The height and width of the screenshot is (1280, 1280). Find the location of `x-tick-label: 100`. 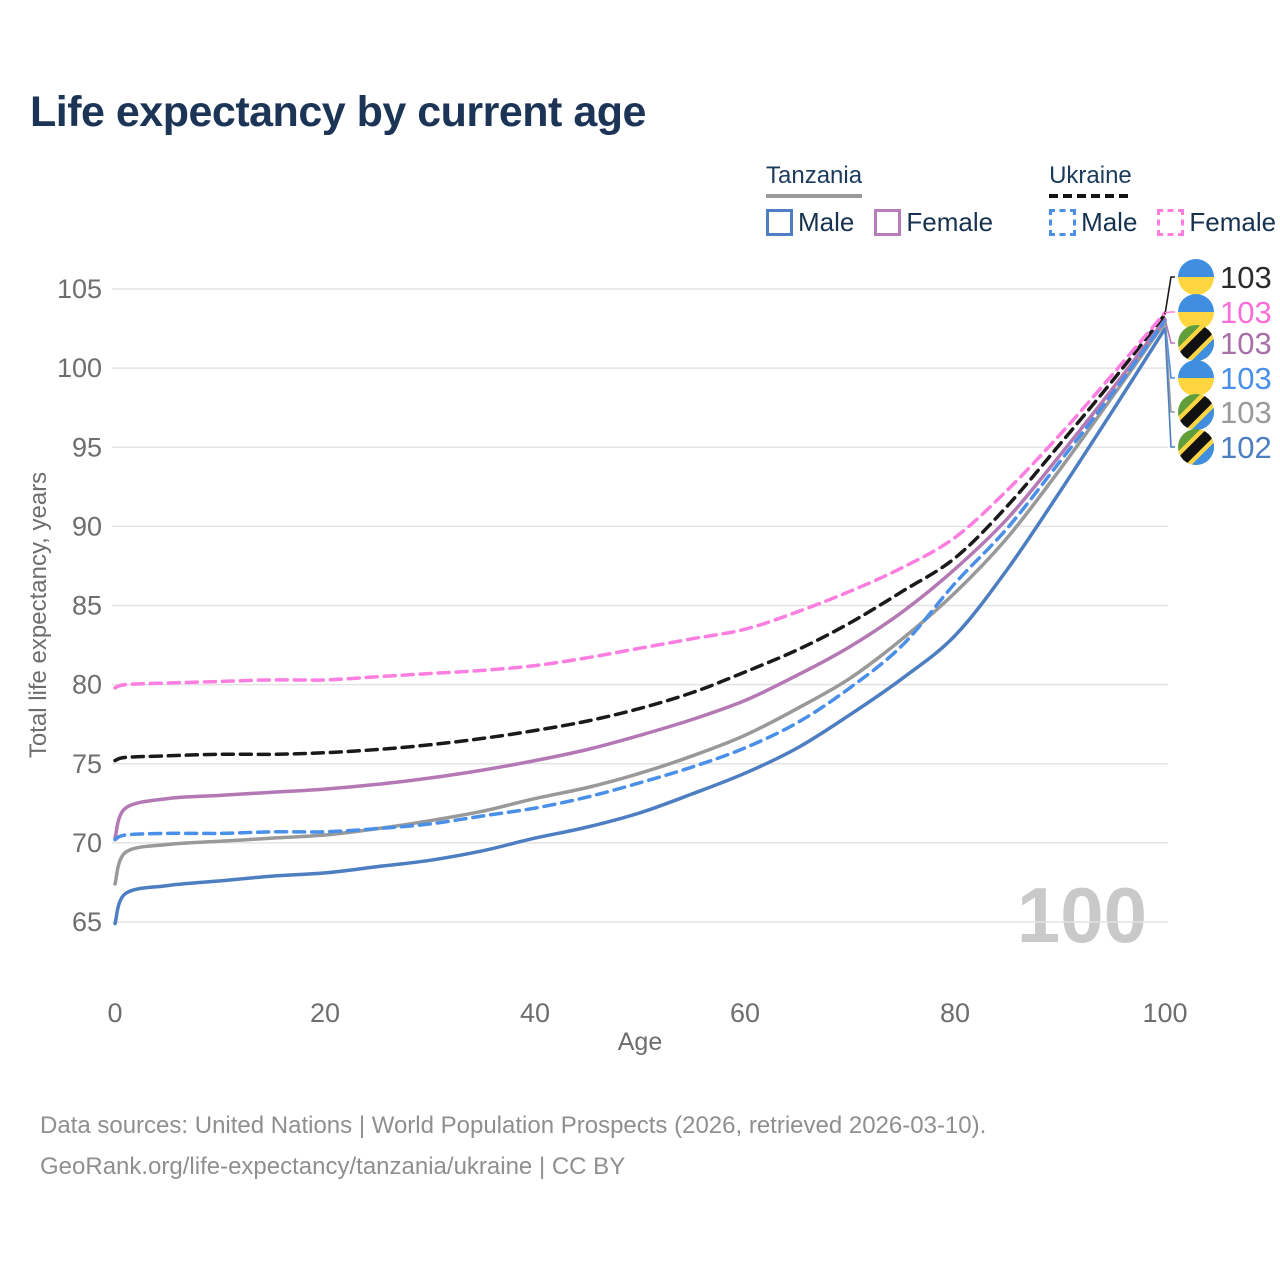

x-tick-label: 100 is located at coordinates (1164, 1013).